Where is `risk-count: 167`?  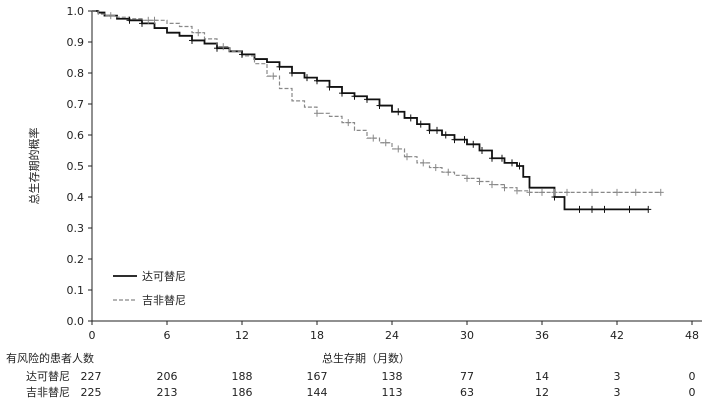 risk-count: 167 is located at coordinates (317, 376).